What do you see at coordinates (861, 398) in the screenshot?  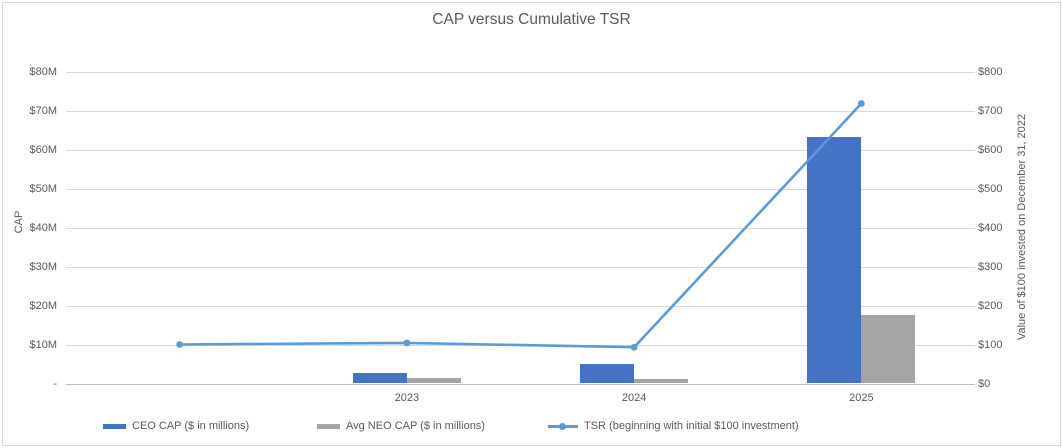 I see `x-axis-label: 2025` at bounding box center [861, 398].